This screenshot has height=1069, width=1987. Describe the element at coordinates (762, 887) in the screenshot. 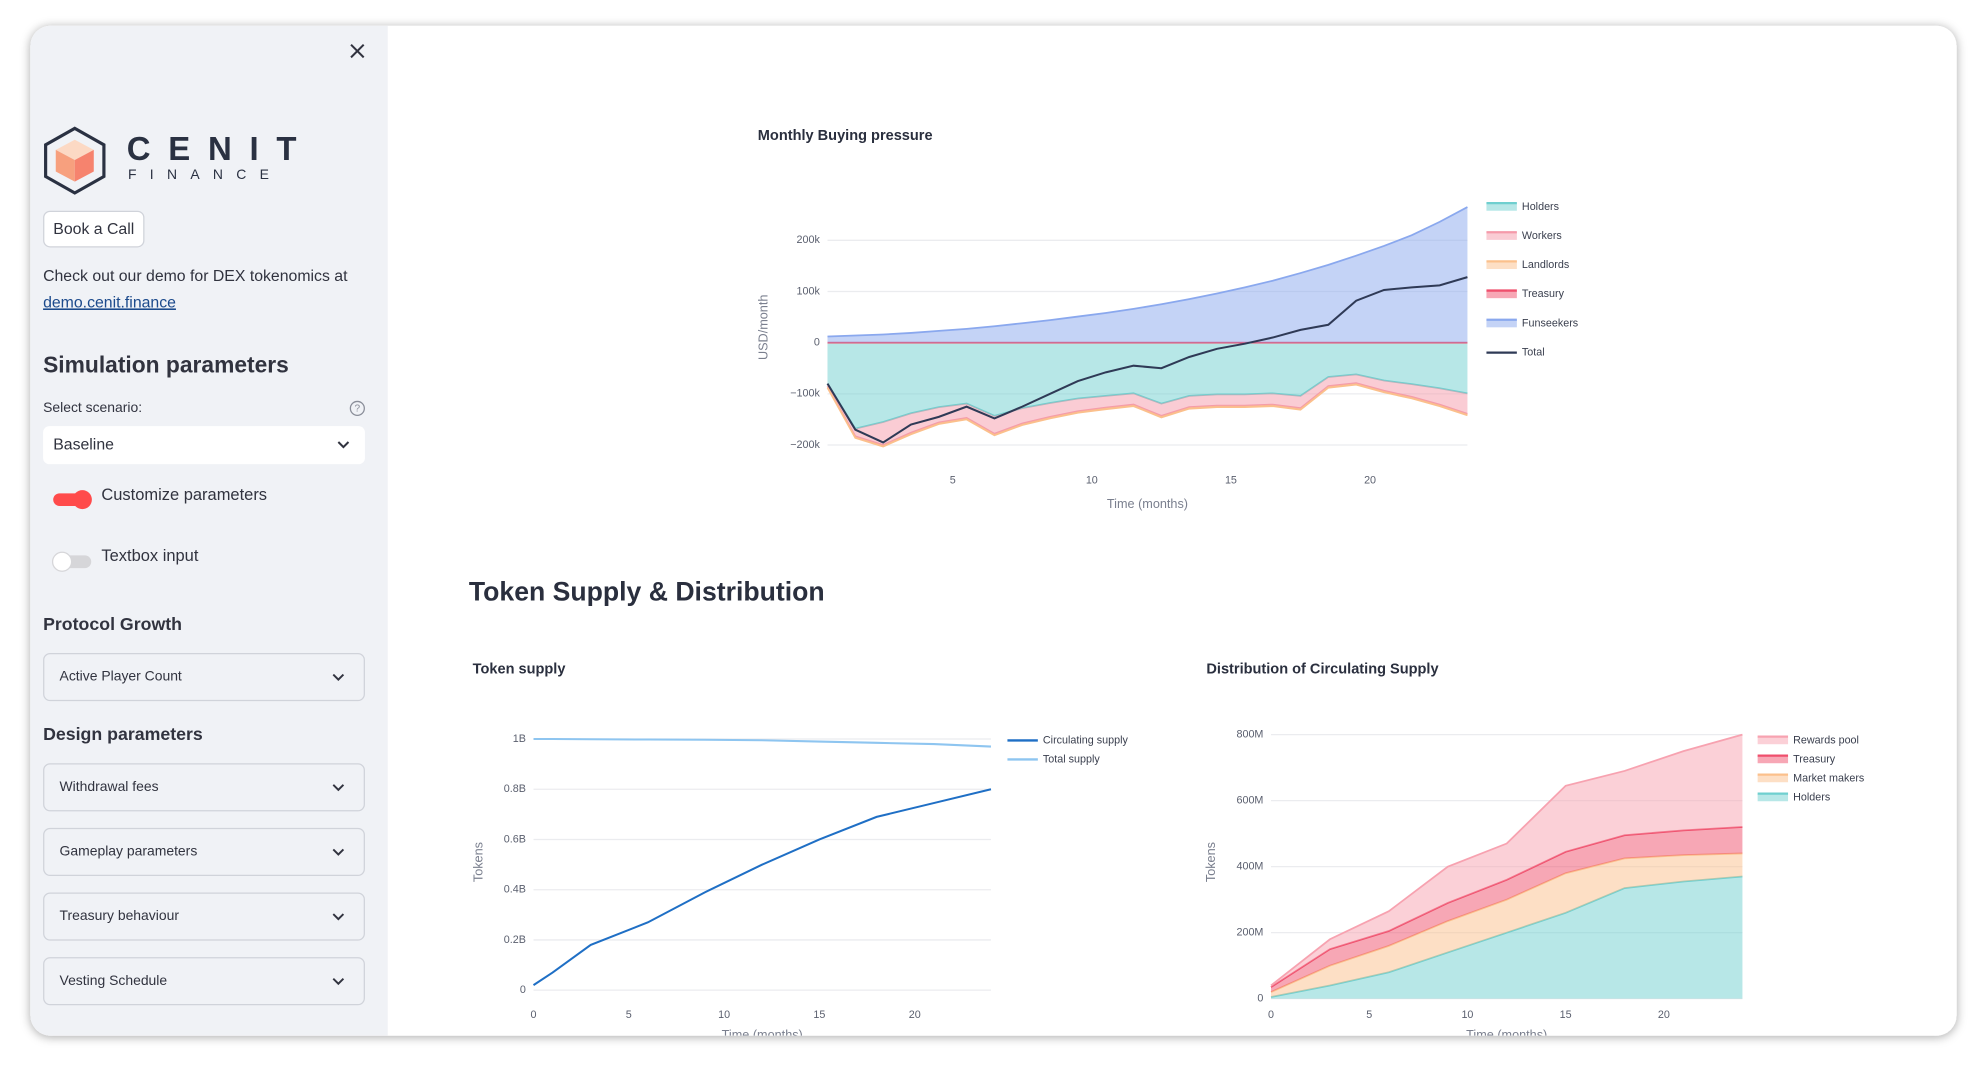

I see `line` at that location.